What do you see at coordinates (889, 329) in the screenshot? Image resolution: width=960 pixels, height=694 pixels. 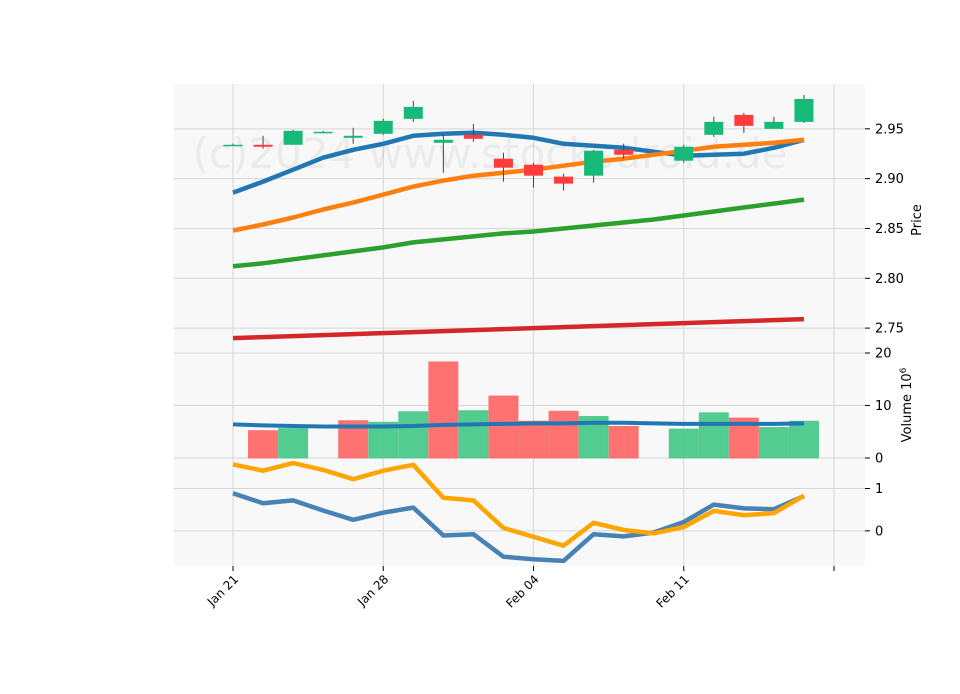 I see `price-tick-label: 2.75` at bounding box center [889, 329].